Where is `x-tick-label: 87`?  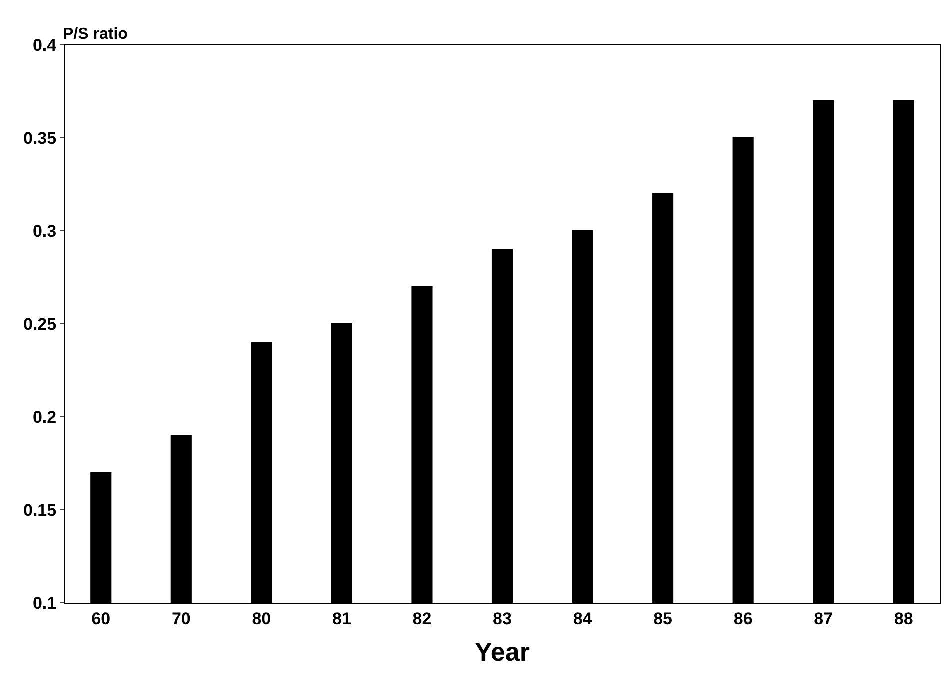
x-tick-label: 87 is located at coordinates (824, 618).